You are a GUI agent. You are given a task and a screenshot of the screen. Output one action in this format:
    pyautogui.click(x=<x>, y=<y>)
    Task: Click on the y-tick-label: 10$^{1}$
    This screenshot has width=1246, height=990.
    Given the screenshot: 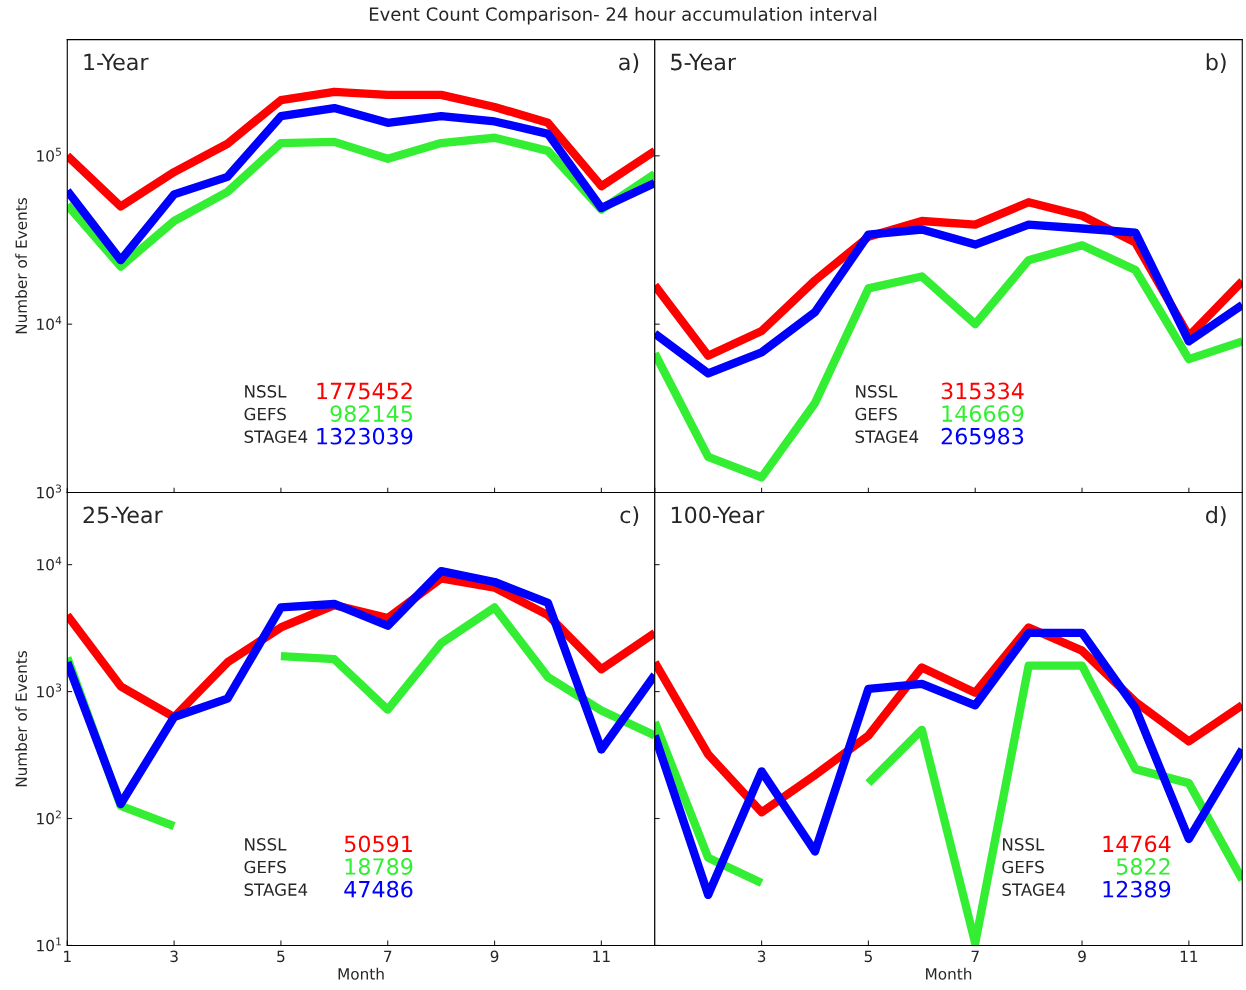 What is the action you would take?
    pyautogui.click(x=49, y=944)
    